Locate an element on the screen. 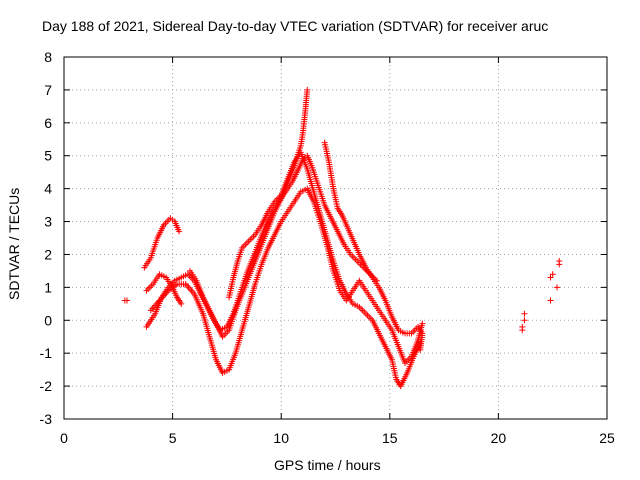  y-tick-label: 6 is located at coordinates (48, 123).